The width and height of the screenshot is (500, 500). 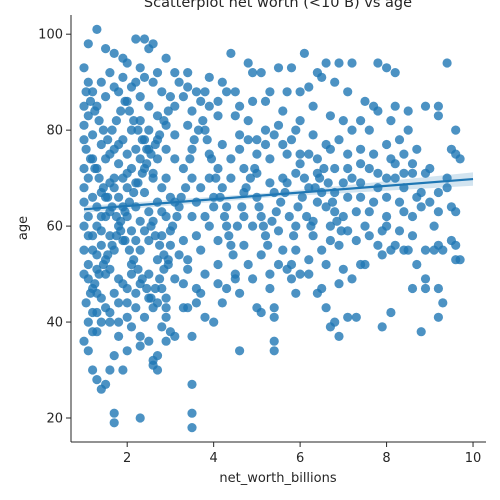 I want to click on y-tick-label: 20, so click(x=54, y=419).